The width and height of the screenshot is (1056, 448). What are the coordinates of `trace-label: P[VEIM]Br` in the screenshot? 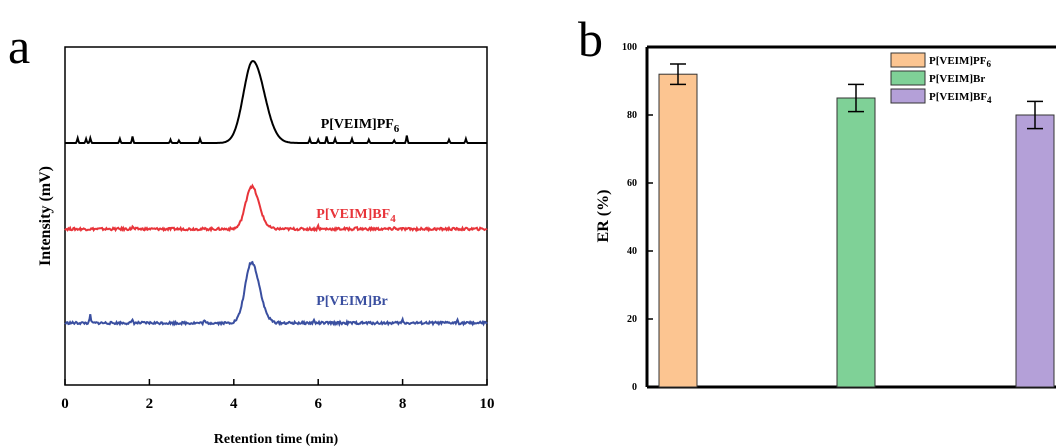 It's located at (352, 301).